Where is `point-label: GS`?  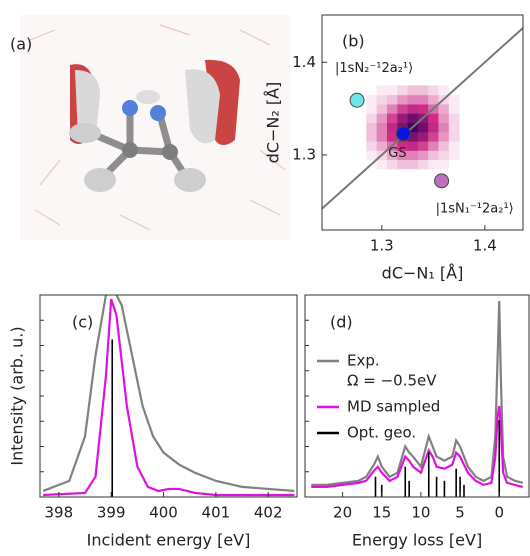
point-label: GS is located at coordinates (397, 153).